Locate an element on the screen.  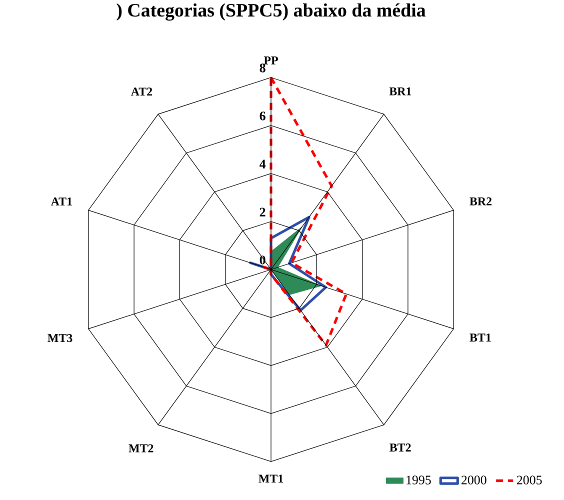
spoke-label: BR2 is located at coordinates (481, 202).